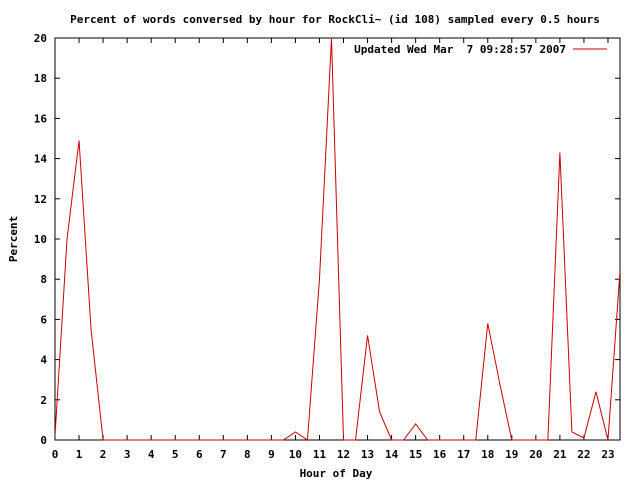 Image resolution: width=640 pixels, height=480 pixels. What do you see at coordinates (41, 159) in the screenshot?
I see `y-tick-label: 14` at bounding box center [41, 159].